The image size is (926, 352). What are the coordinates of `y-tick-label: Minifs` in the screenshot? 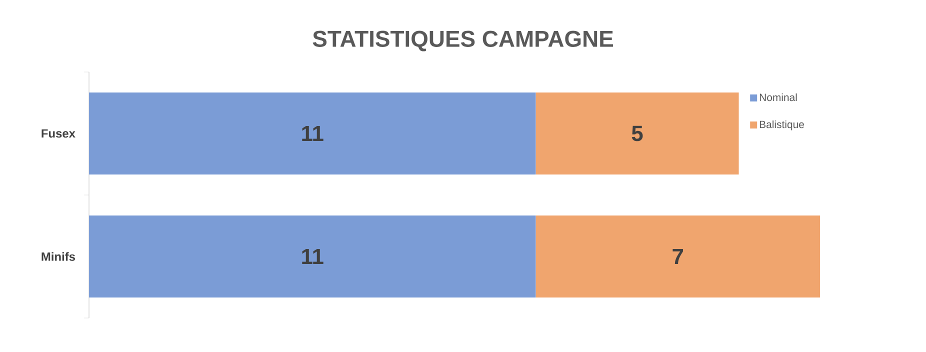 It's located at (58, 256).